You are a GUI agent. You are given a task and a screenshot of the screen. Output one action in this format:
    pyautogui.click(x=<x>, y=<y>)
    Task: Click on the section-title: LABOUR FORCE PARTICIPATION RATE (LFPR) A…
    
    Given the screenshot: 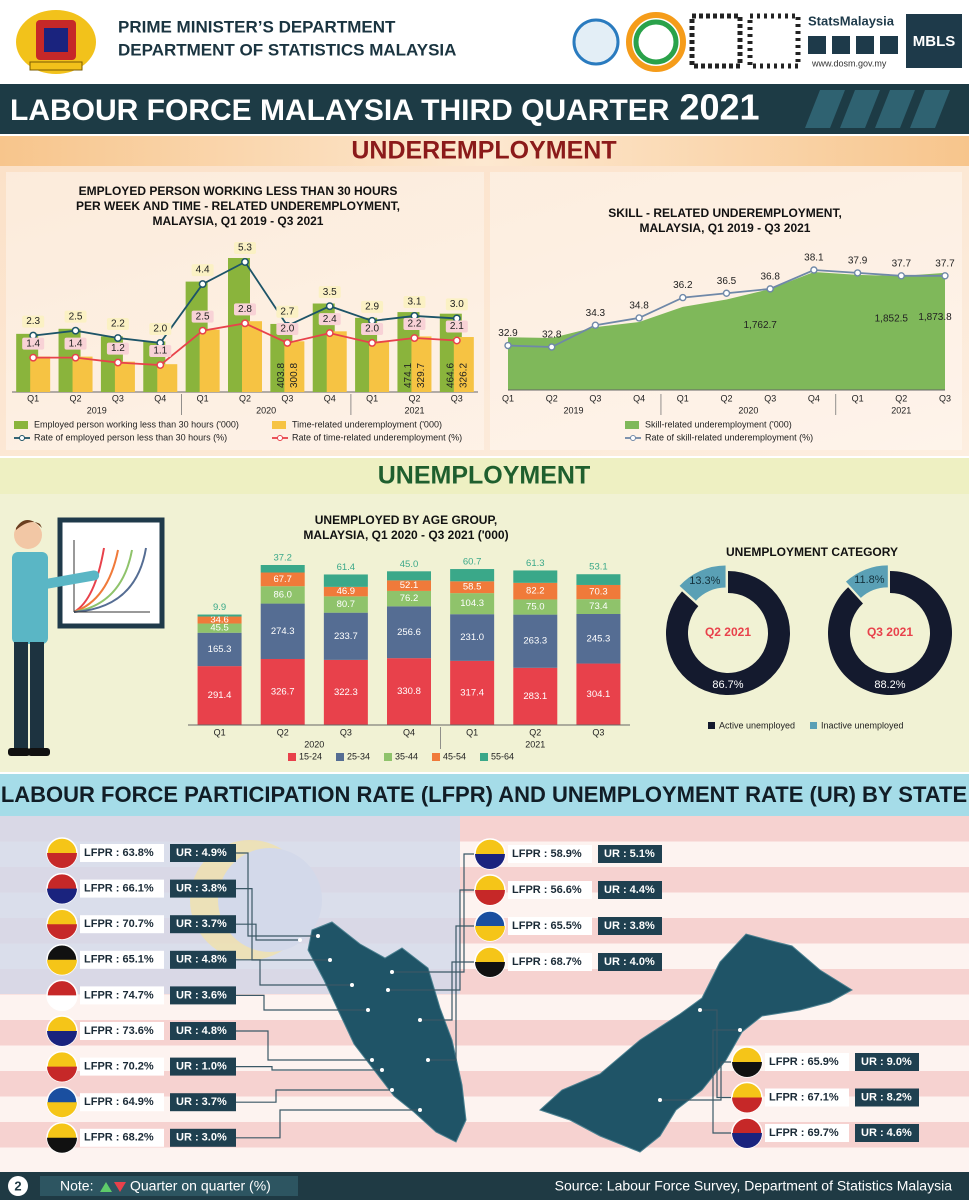 What is the action you would take?
    pyautogui.click(x=484, y=794)
    